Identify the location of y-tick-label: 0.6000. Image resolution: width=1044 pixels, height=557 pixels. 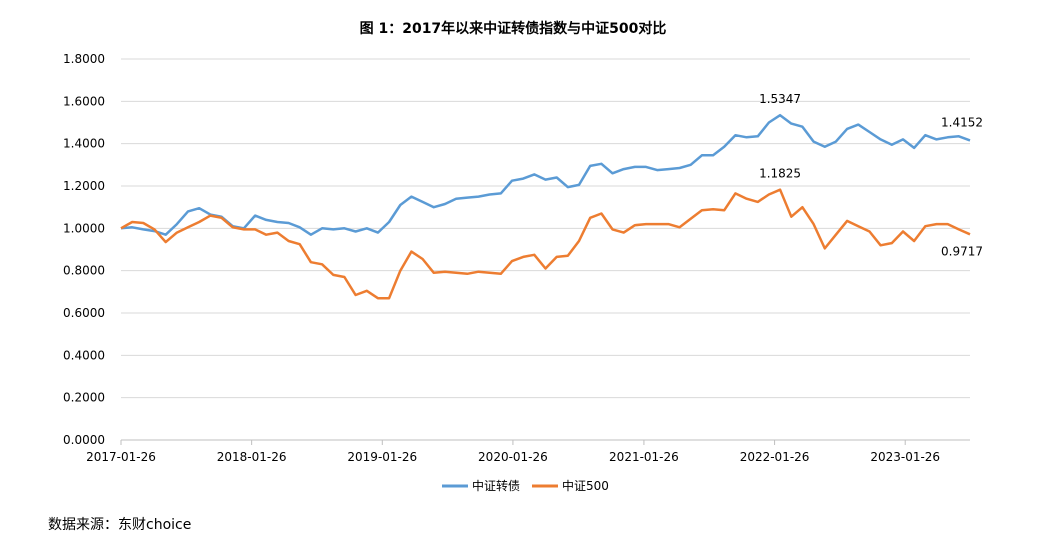
(84, 313).